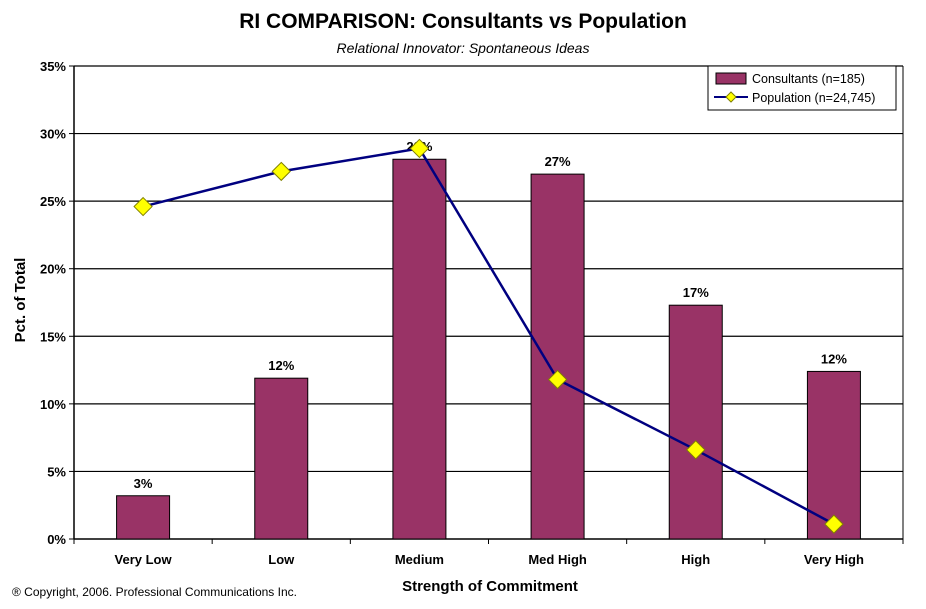 Image resolution: width=926 pixels, height=609 pixels. I want to click on y-tick-label: 15%, so click(53, 336).